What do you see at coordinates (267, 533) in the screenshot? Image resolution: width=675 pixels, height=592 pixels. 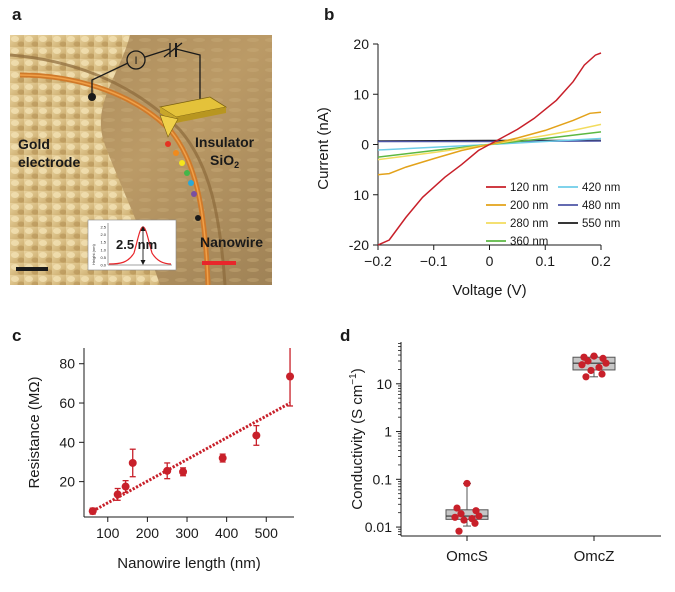 I see `x-tick-label: 500` at bounding box center [267, 533].